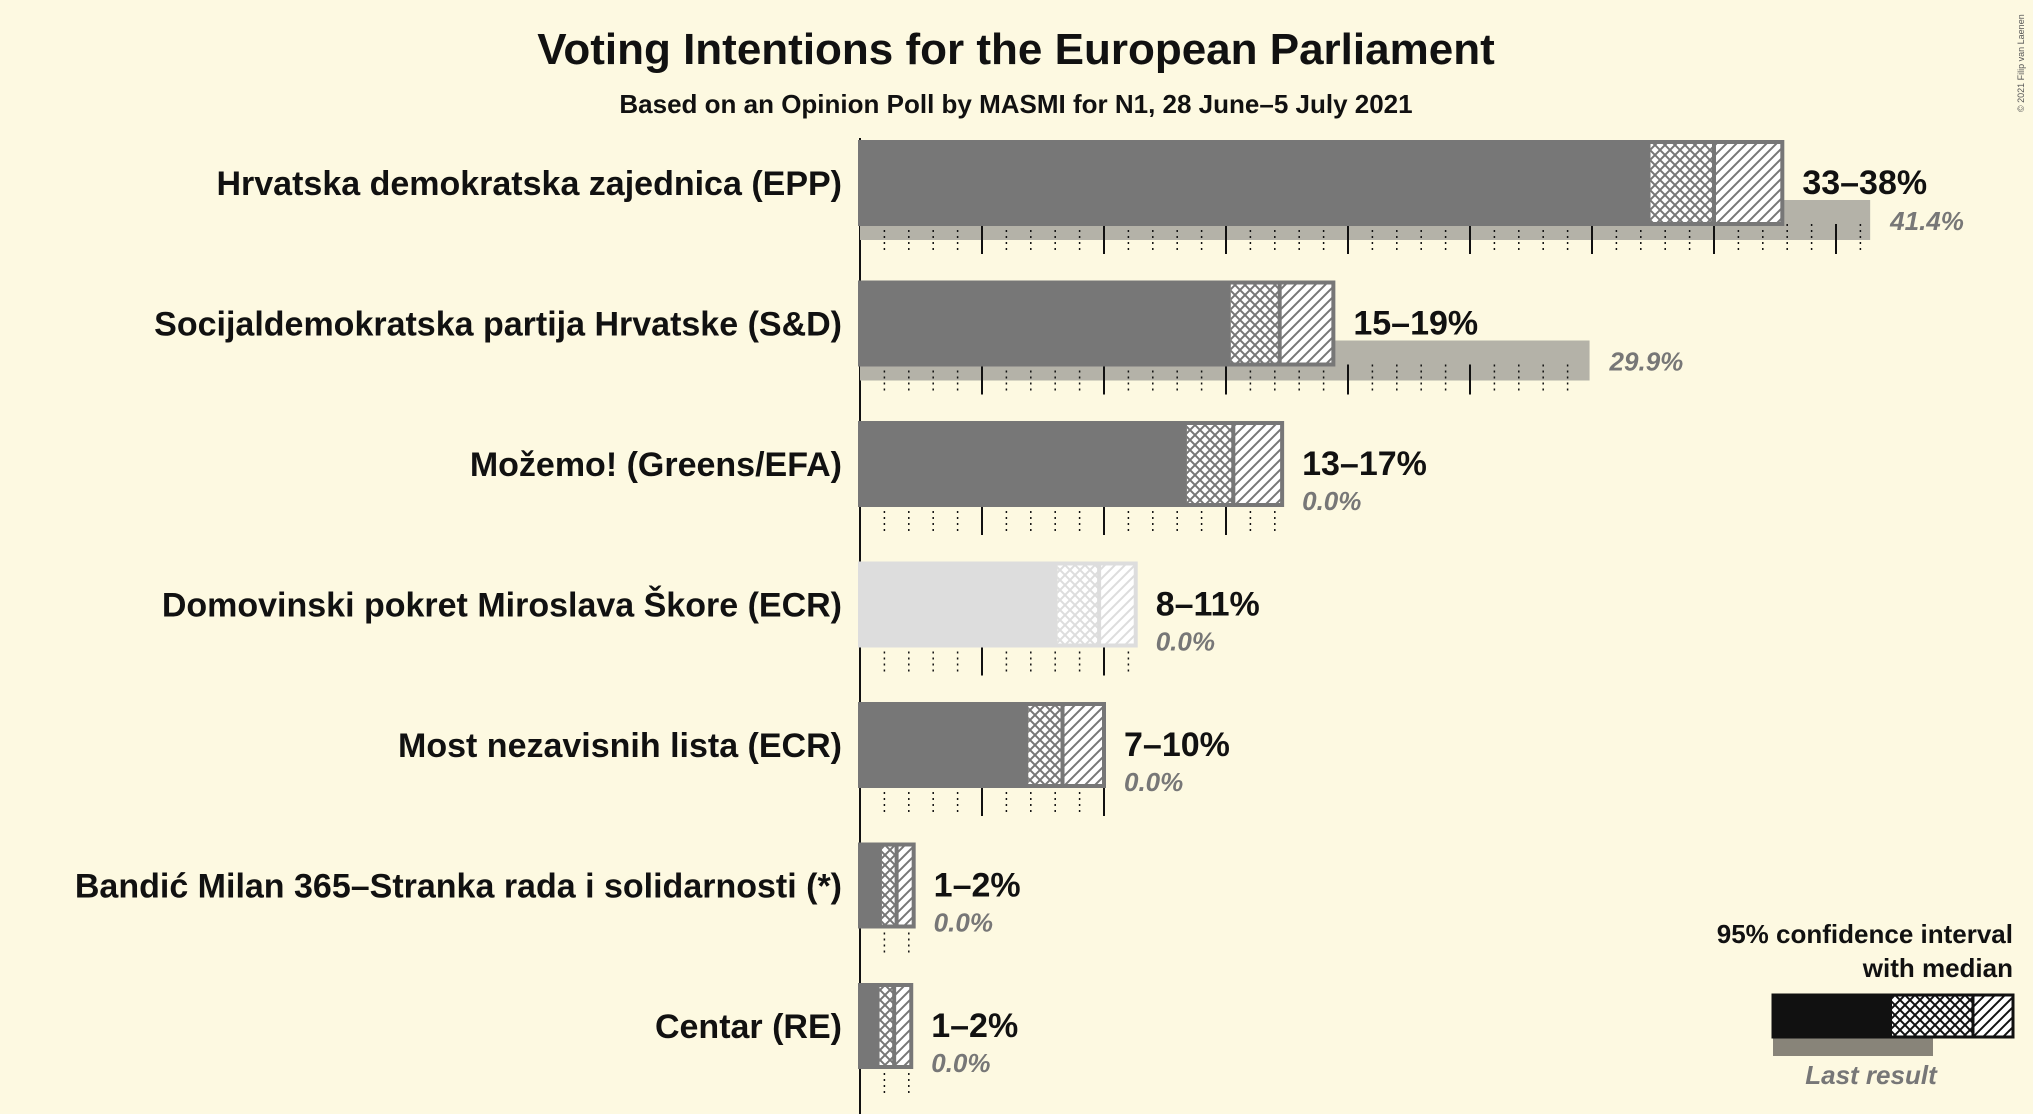  What do you see at coordinates (529, 184) in the screenshot?
I see `party-label: Hrvatska demokratska zajednica (EPP)` at bounding box center [529, 184].